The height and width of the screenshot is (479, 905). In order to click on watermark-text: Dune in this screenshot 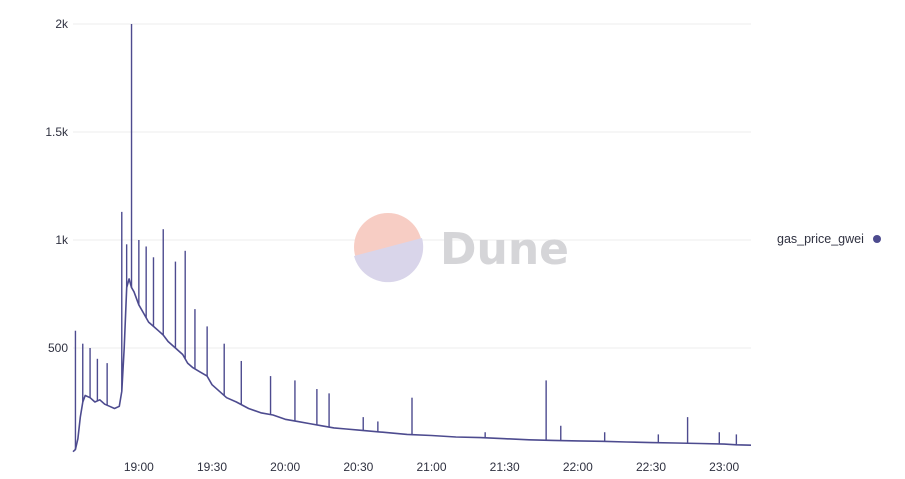, I will do `click(504, 249)`.